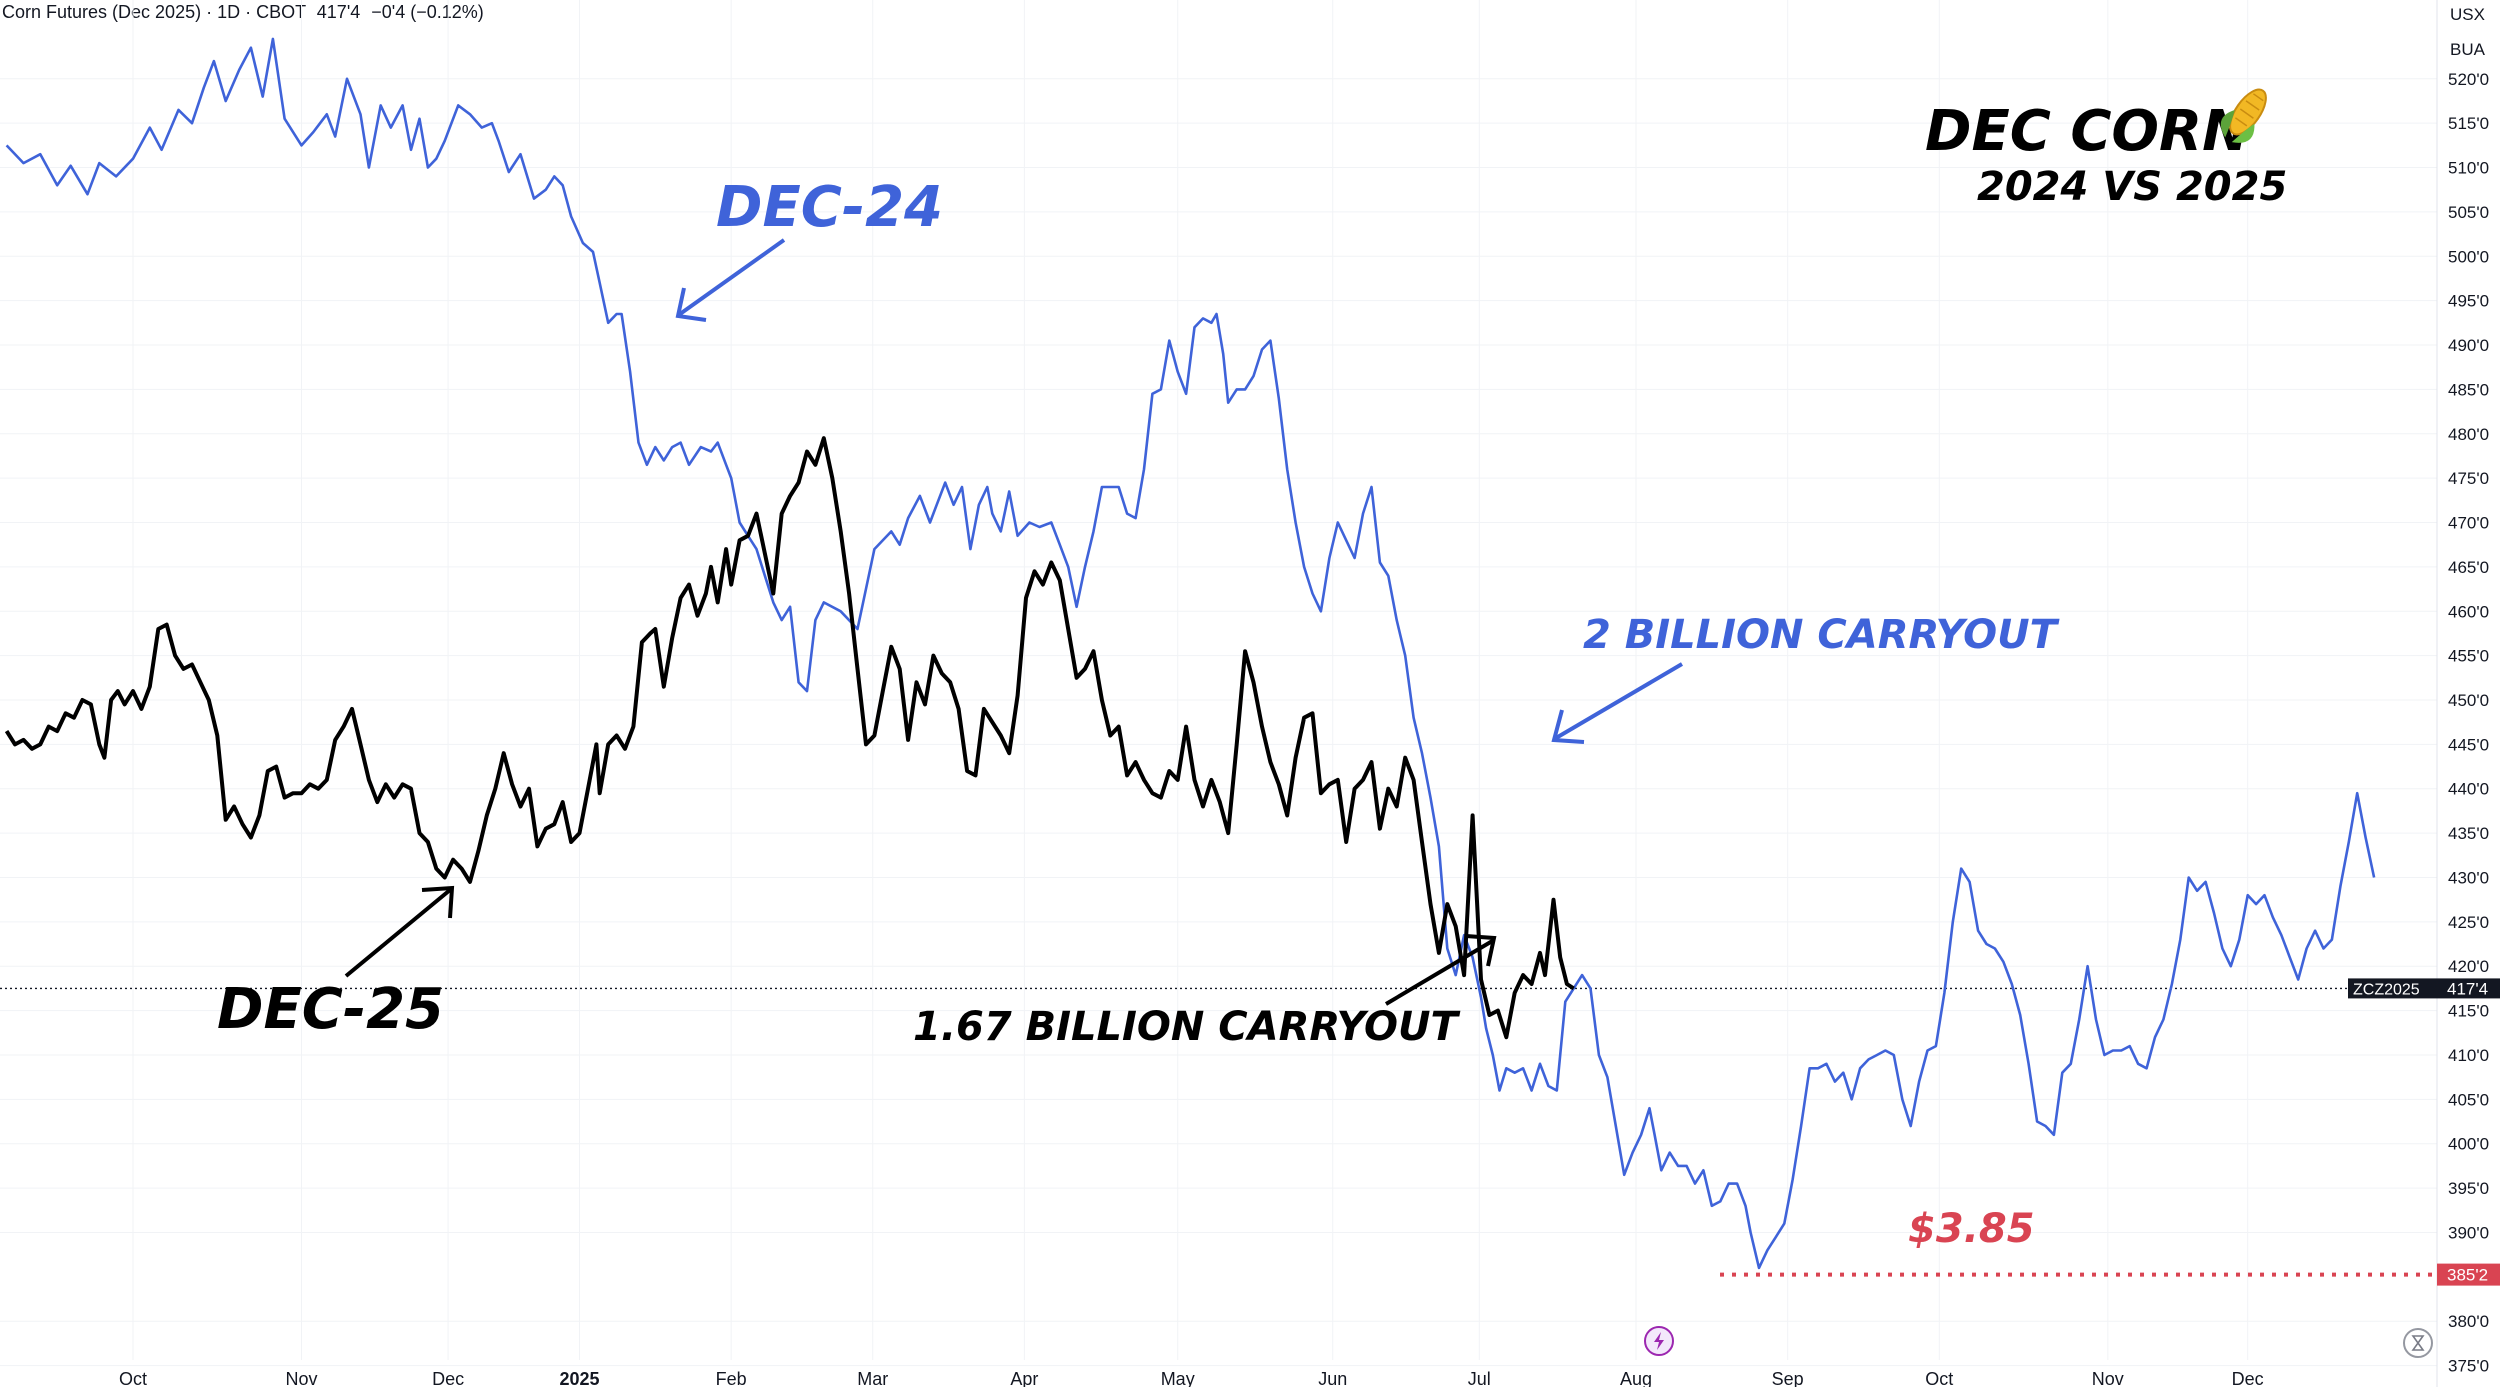  Describe the element at coordinates (2418, 1343) in the screenshot. I see `hourglass-icon` at that location.